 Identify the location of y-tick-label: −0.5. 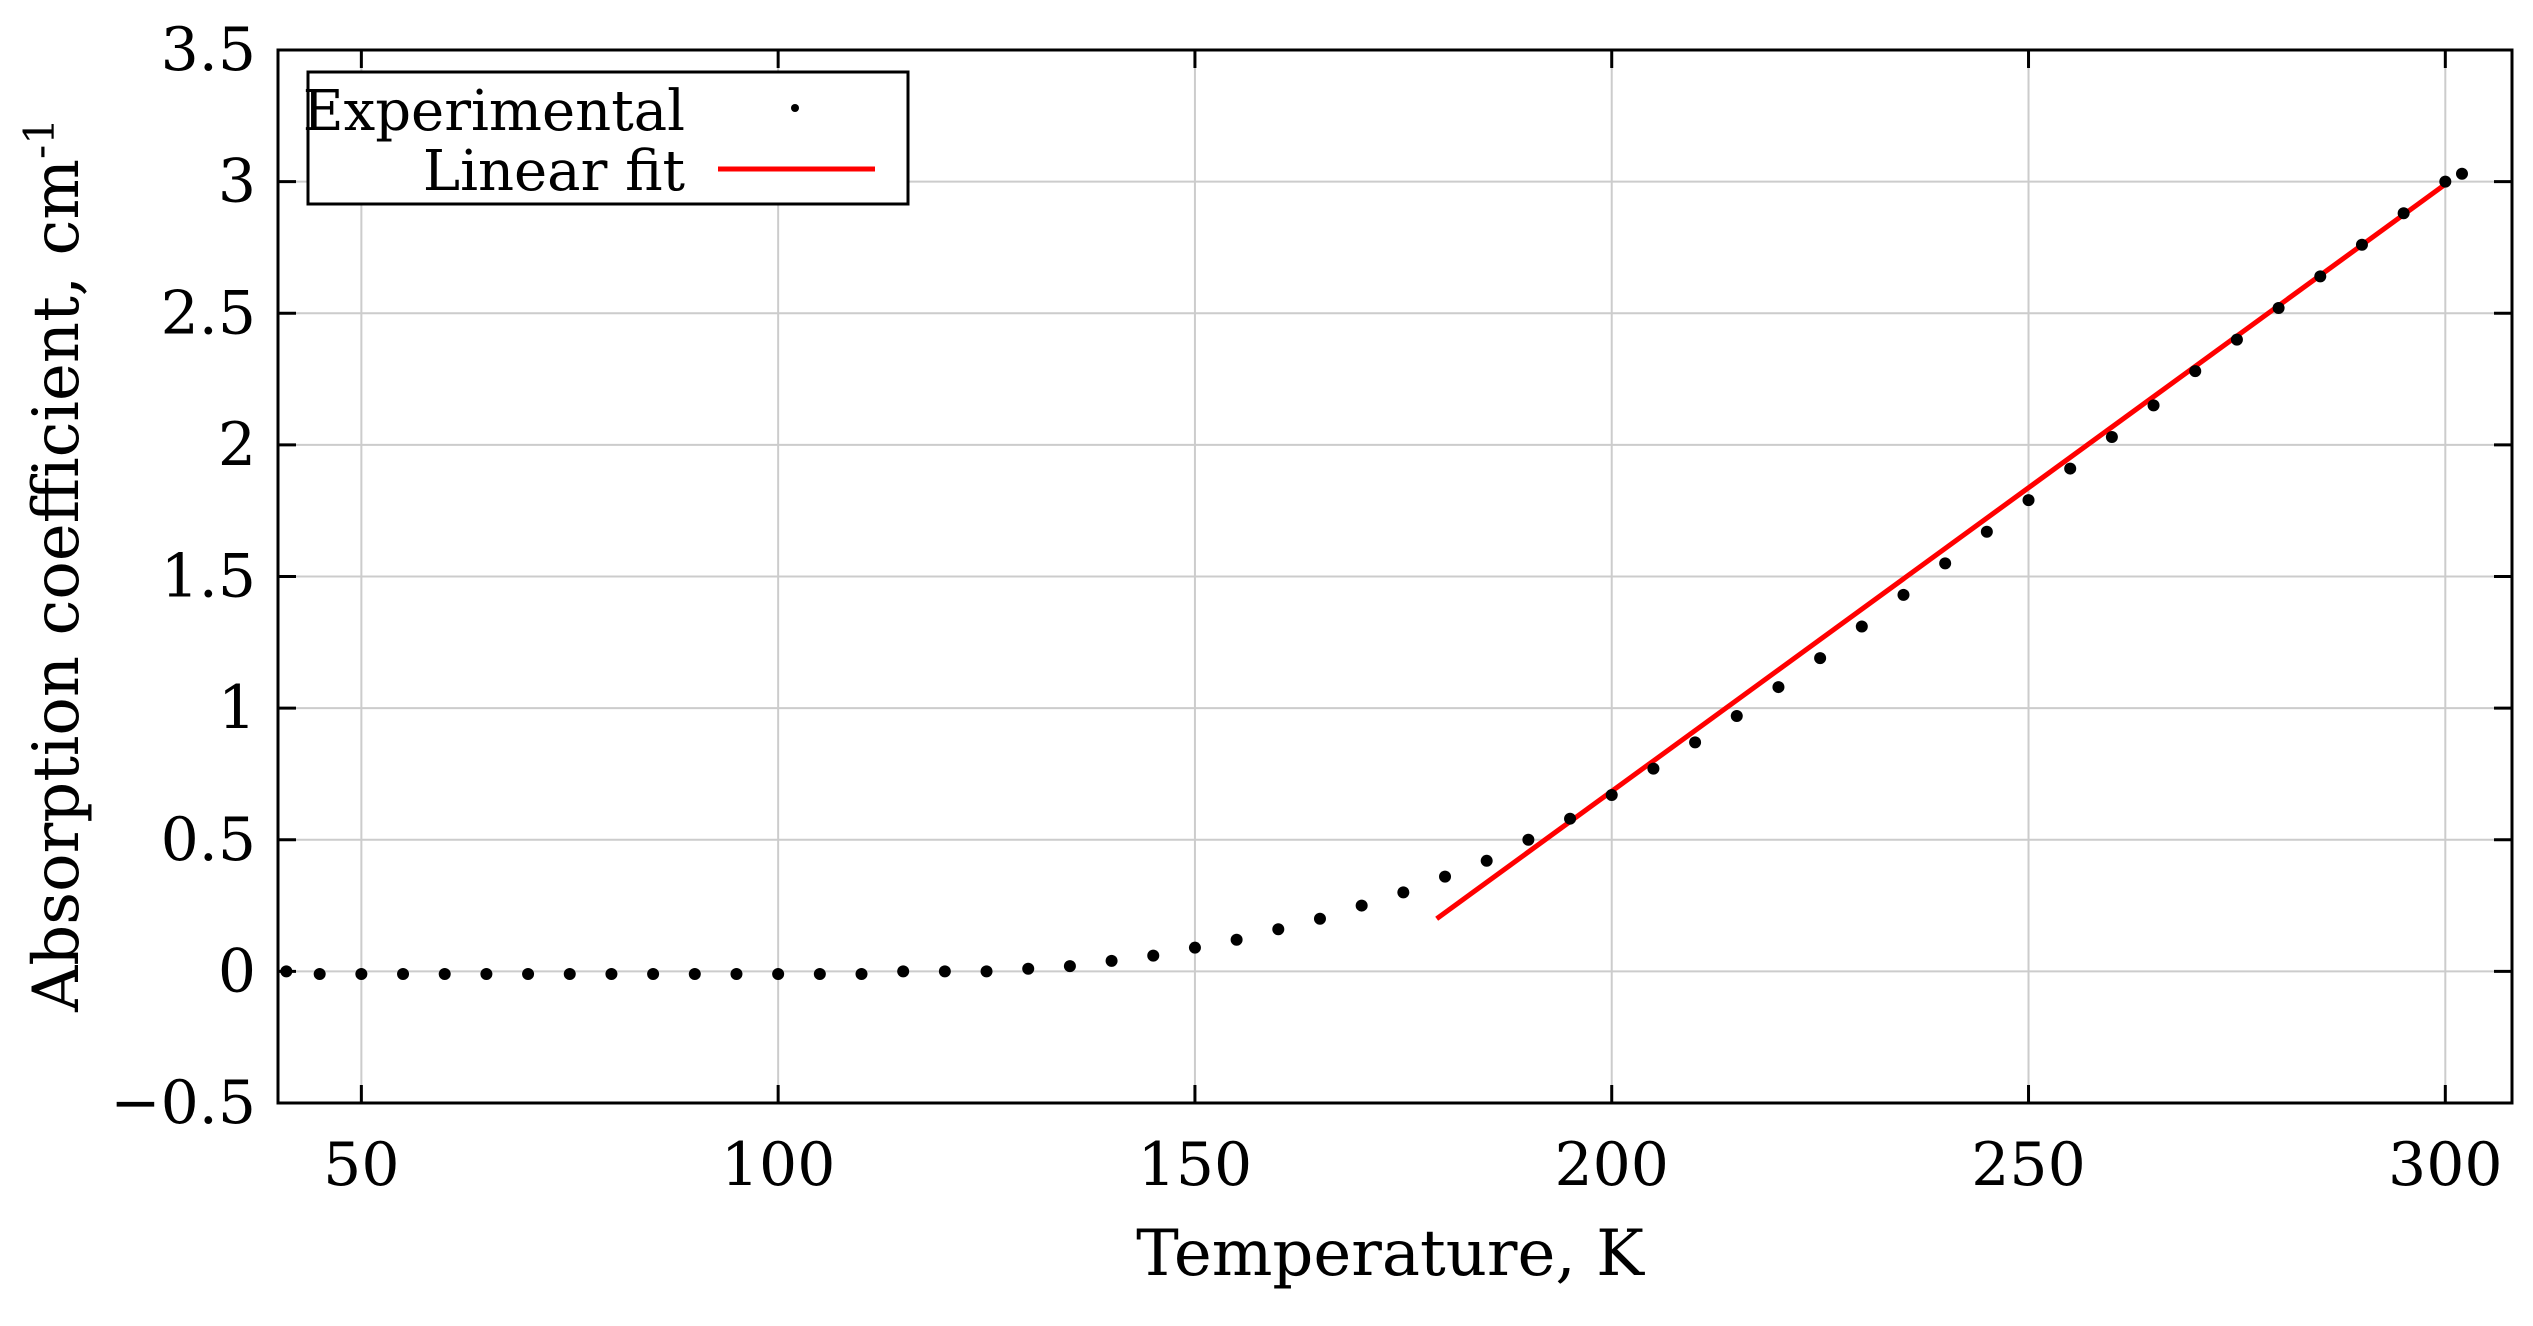
(183, 1103).